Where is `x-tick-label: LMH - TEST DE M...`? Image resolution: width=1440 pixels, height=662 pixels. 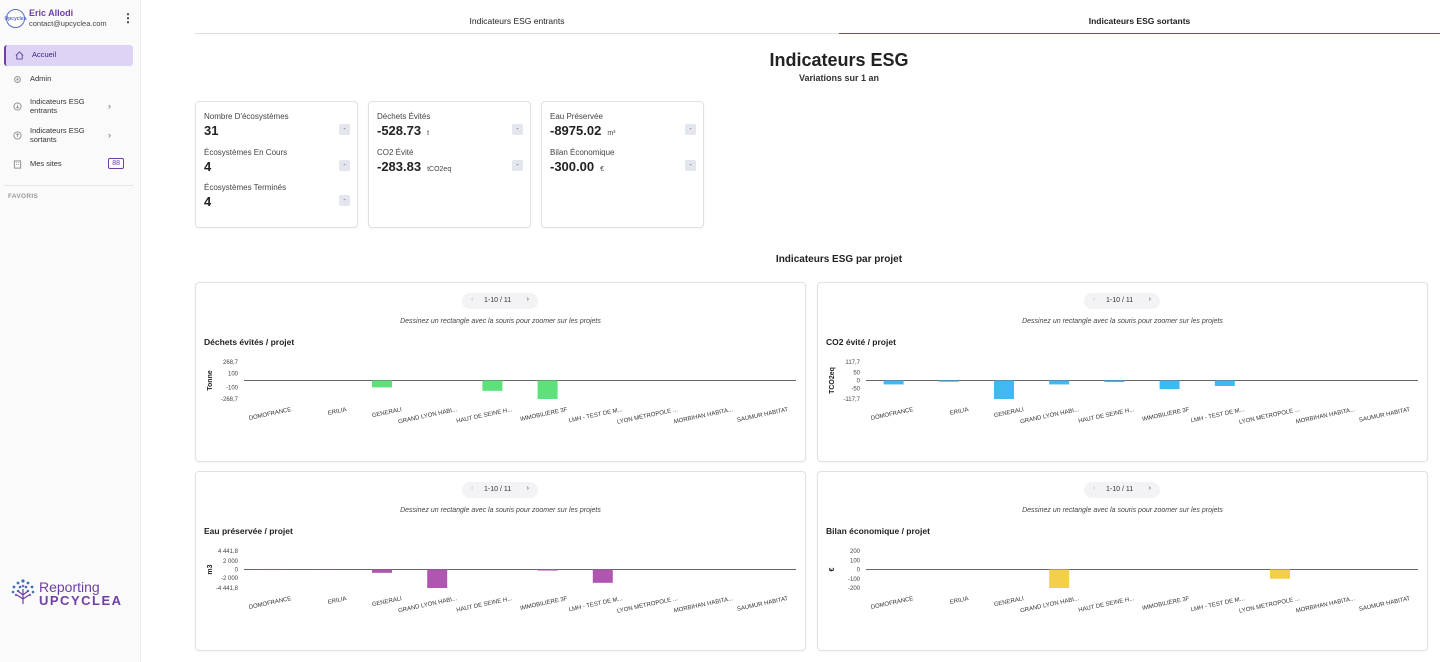 x-tick-label: LMH - TEST DE M... is located at coordinates (1217, 604).